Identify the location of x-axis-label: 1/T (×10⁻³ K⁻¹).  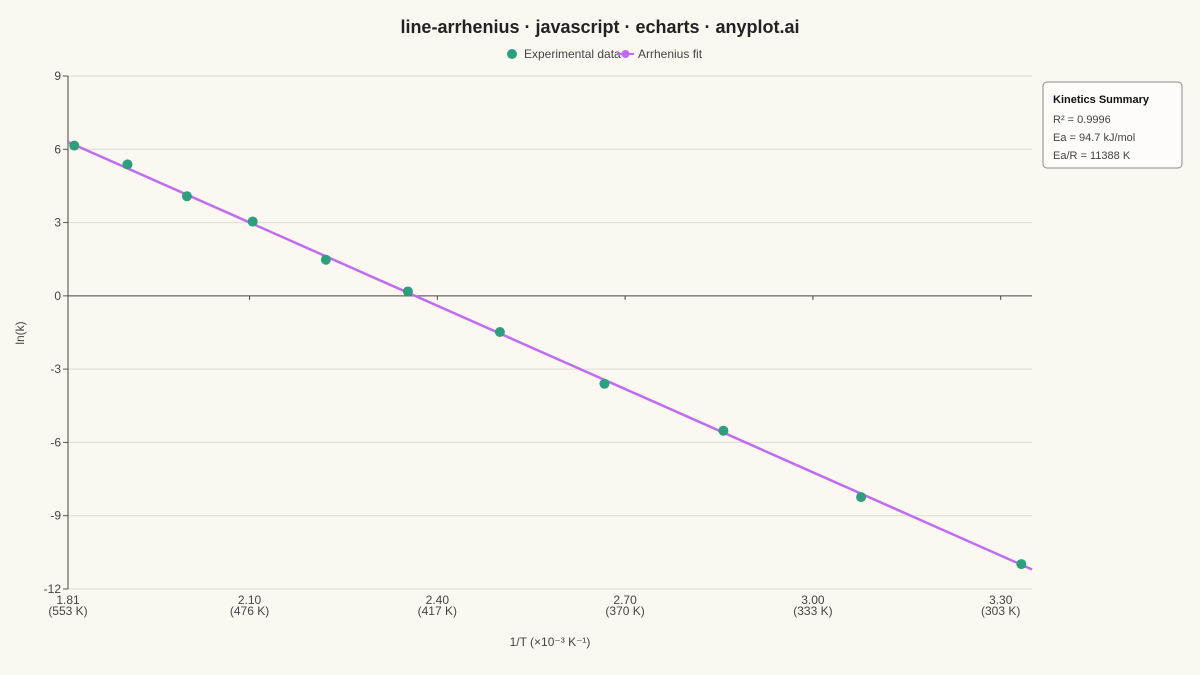
(550, 642).